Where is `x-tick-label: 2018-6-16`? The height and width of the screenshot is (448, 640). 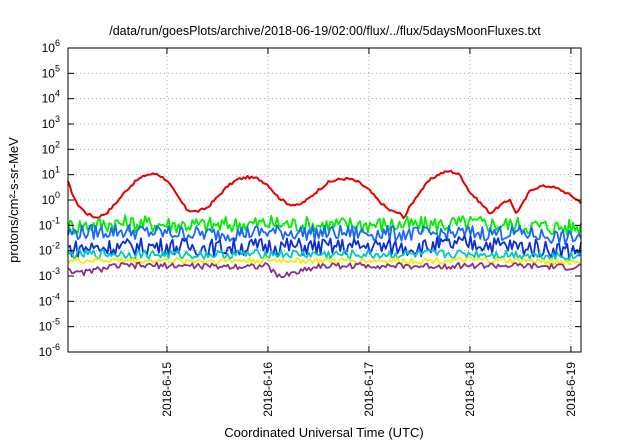 x-tick-label: 2018-6-16 is located at coordinates (268, 389).